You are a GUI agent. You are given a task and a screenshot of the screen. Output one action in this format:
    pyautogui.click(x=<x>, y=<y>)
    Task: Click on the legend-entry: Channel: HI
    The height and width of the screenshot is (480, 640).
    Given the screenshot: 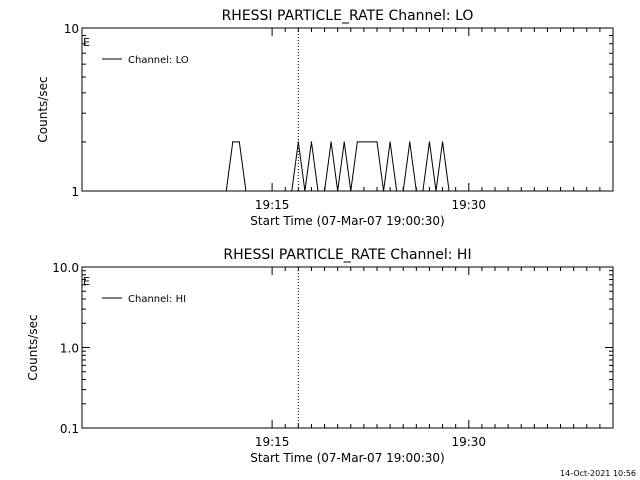 What is the action you would take?
    pyautogui.click(x=157, y=299)
    